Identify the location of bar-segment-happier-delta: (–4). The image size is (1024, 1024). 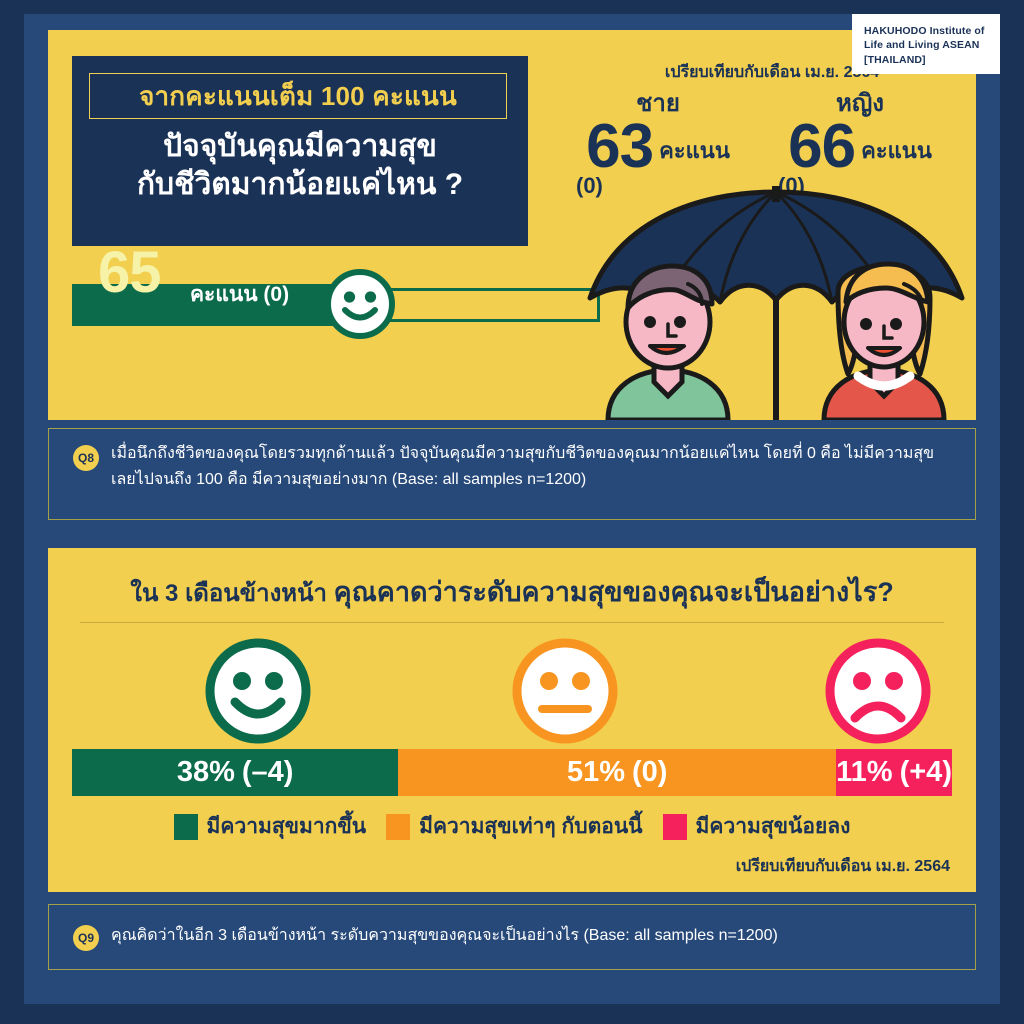
(267, 772).